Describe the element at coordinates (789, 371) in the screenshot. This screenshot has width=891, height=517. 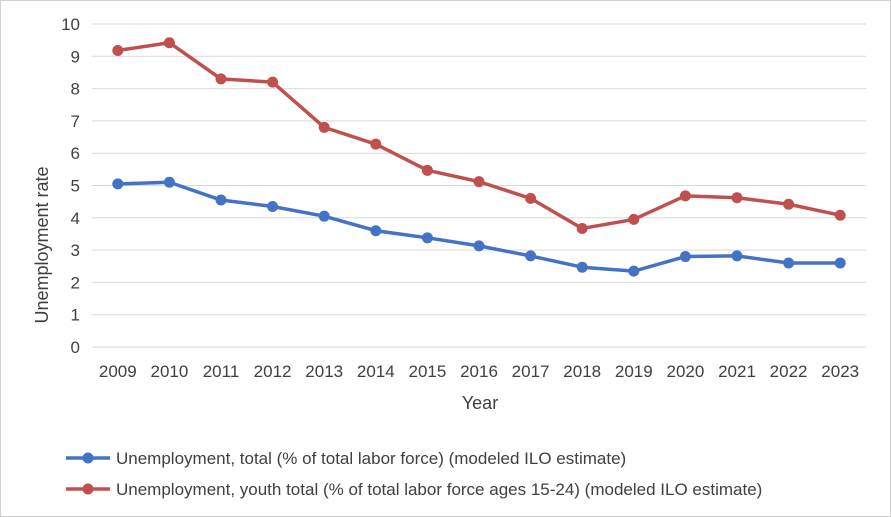
I see `x-tick-label: 2022` at that location.